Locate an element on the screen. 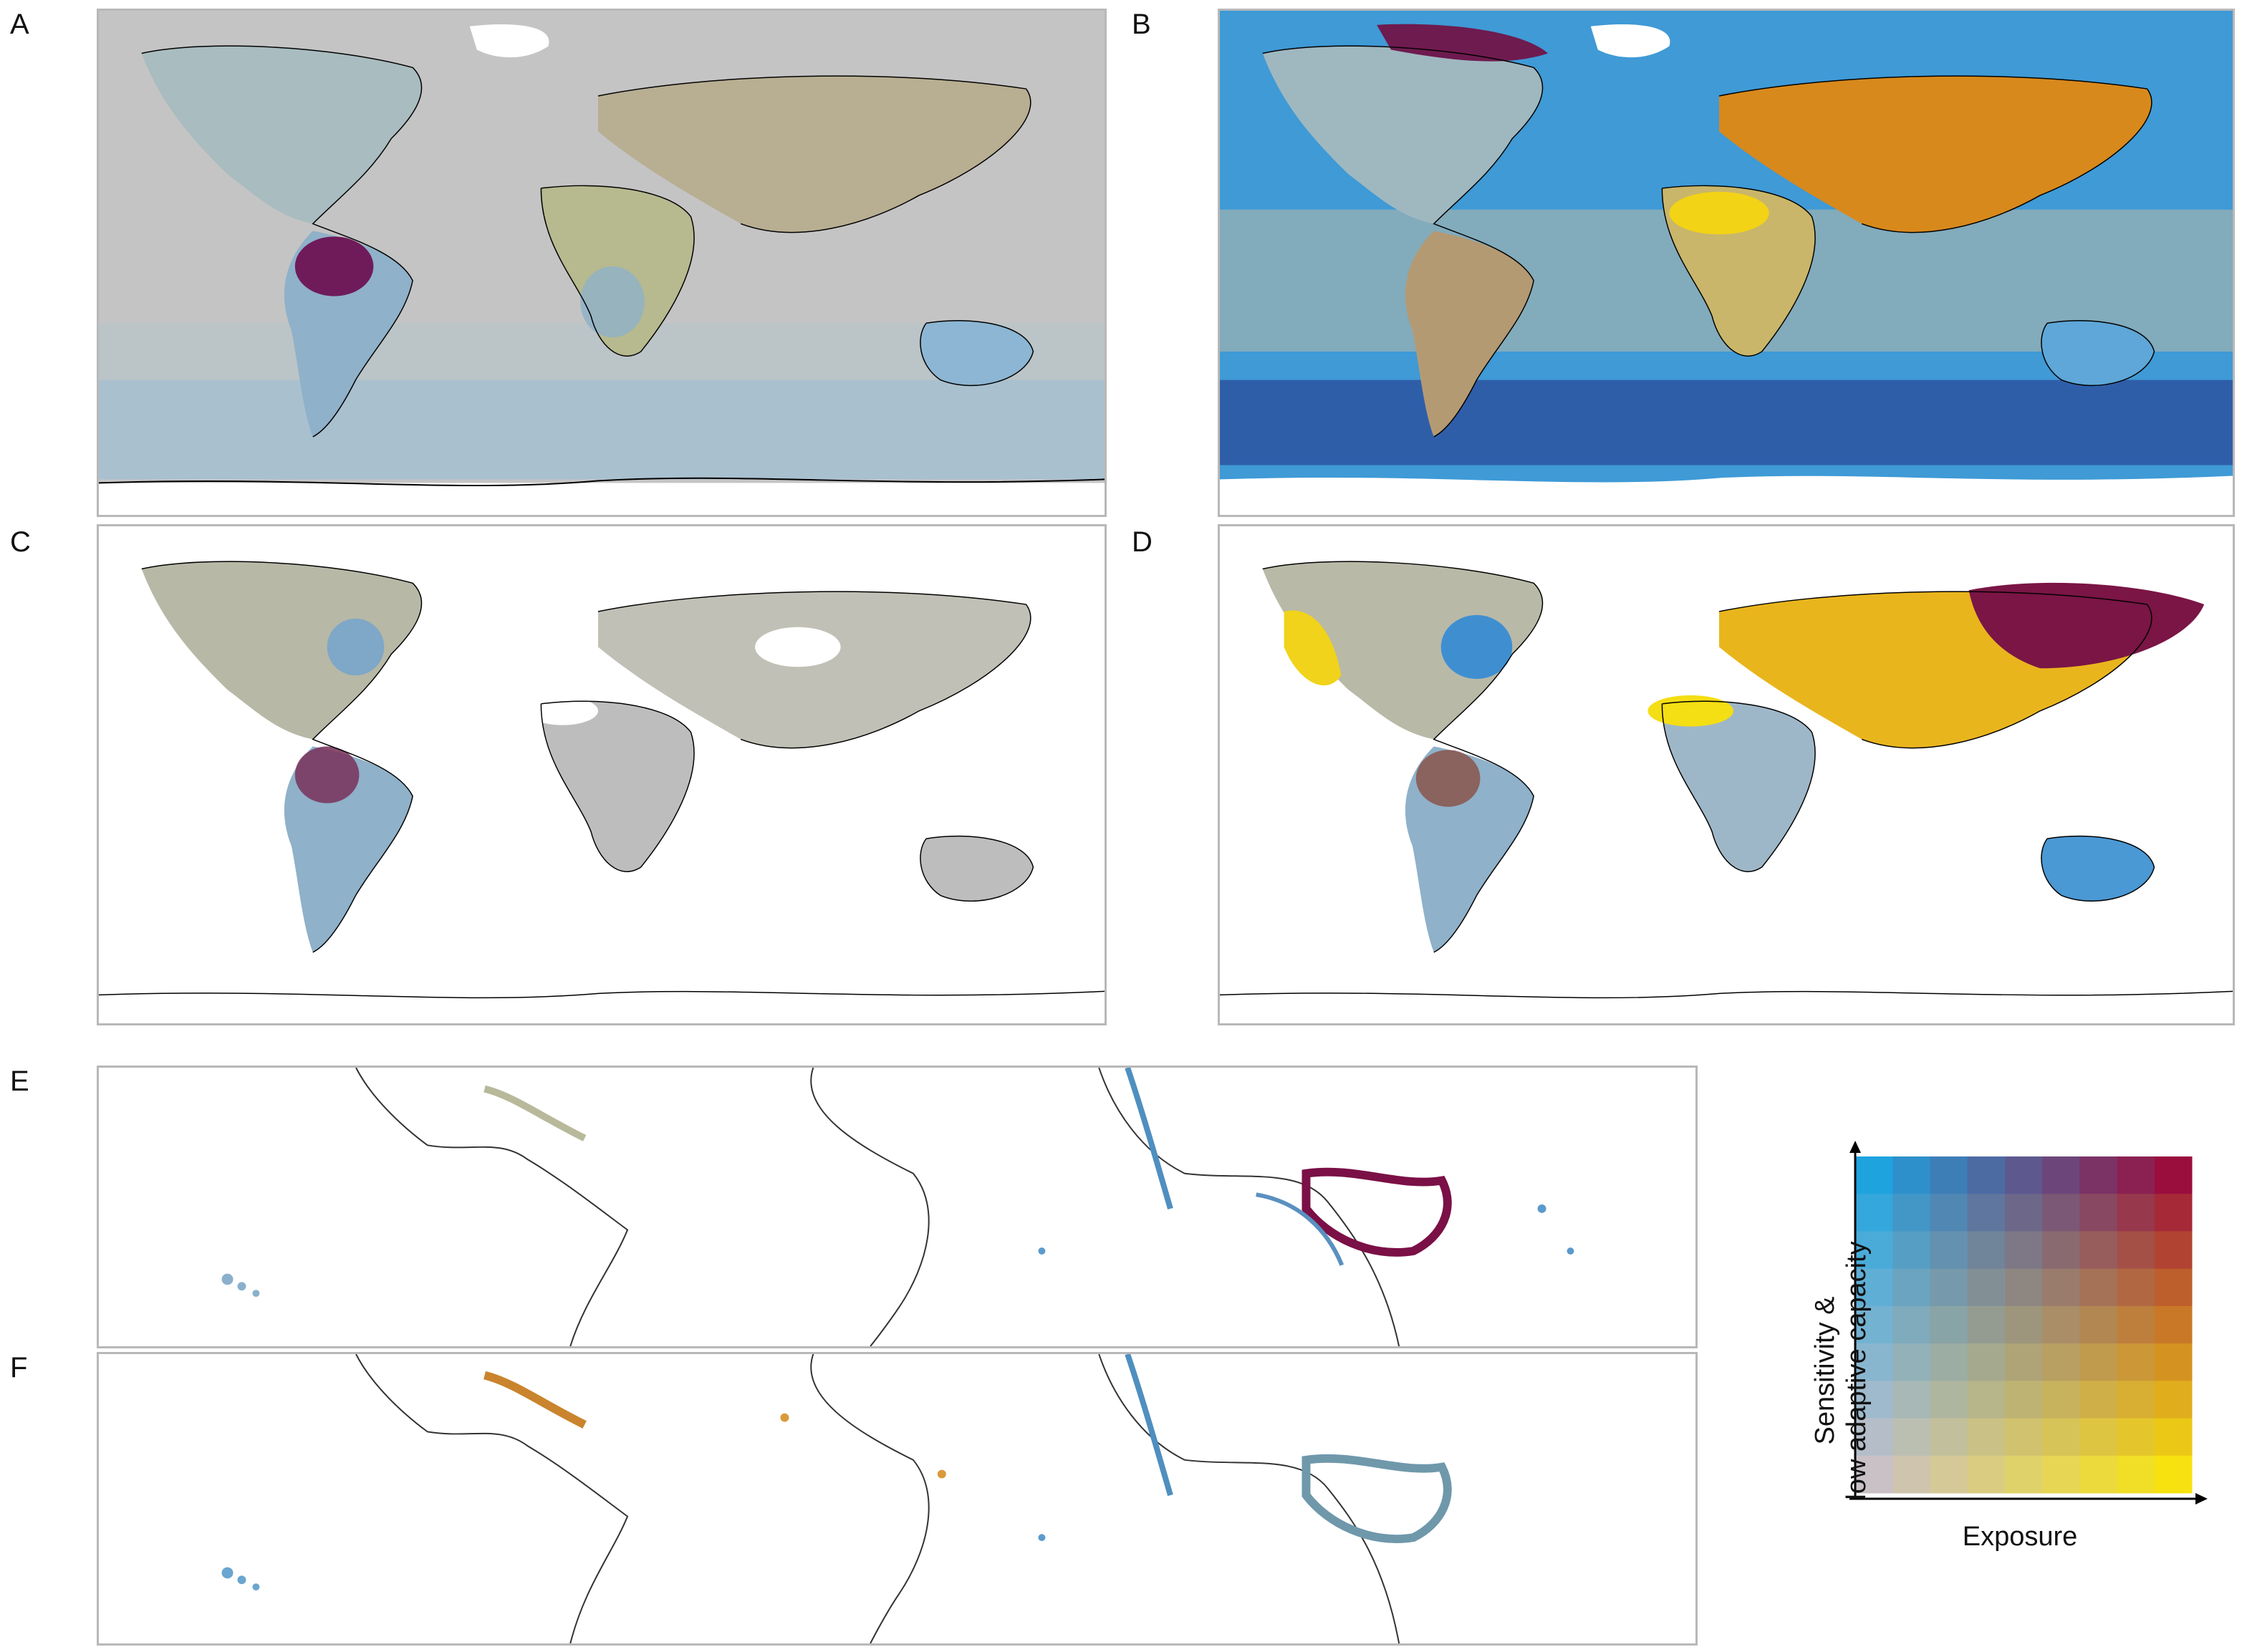 The image size is (2242, 1652). legend-y-arrow-icon is located at coordinates (1855, 1147).